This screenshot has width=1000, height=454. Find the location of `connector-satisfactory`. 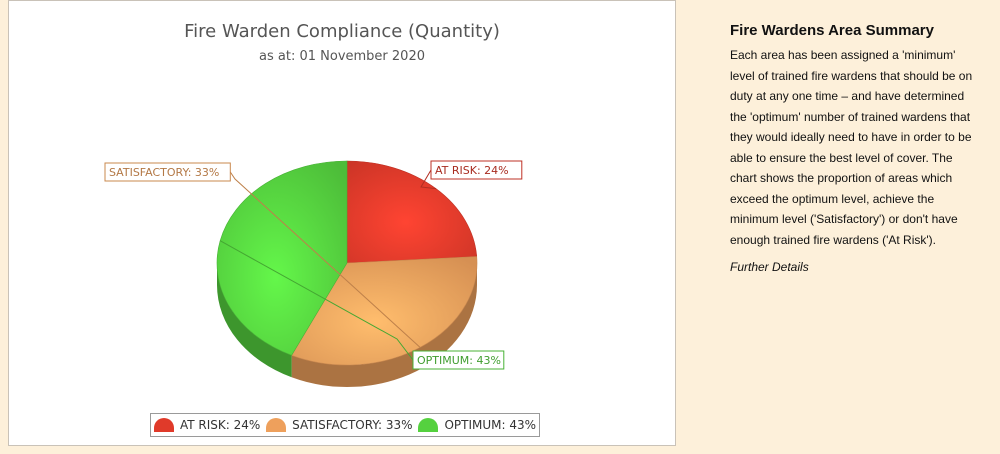

connector-satisfactory is located at coordinates (325, 259).